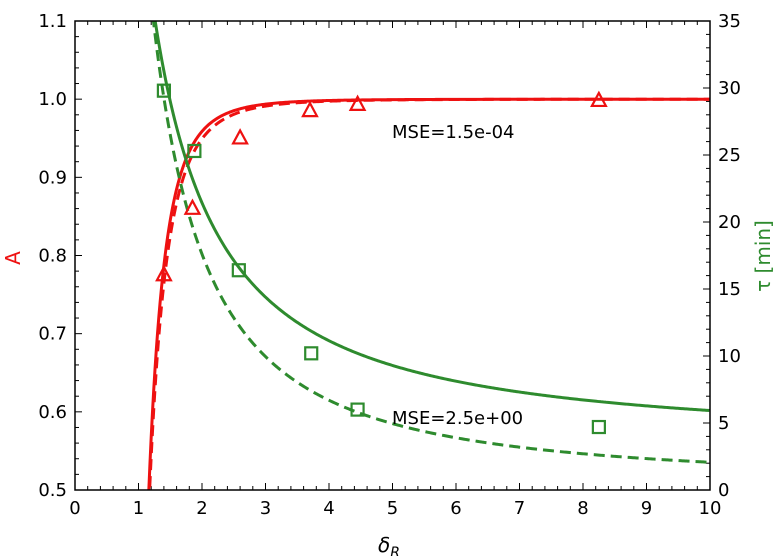 The image size is (778, 556). I want to click on y-right-tick-label: 20, so click(729, 222).